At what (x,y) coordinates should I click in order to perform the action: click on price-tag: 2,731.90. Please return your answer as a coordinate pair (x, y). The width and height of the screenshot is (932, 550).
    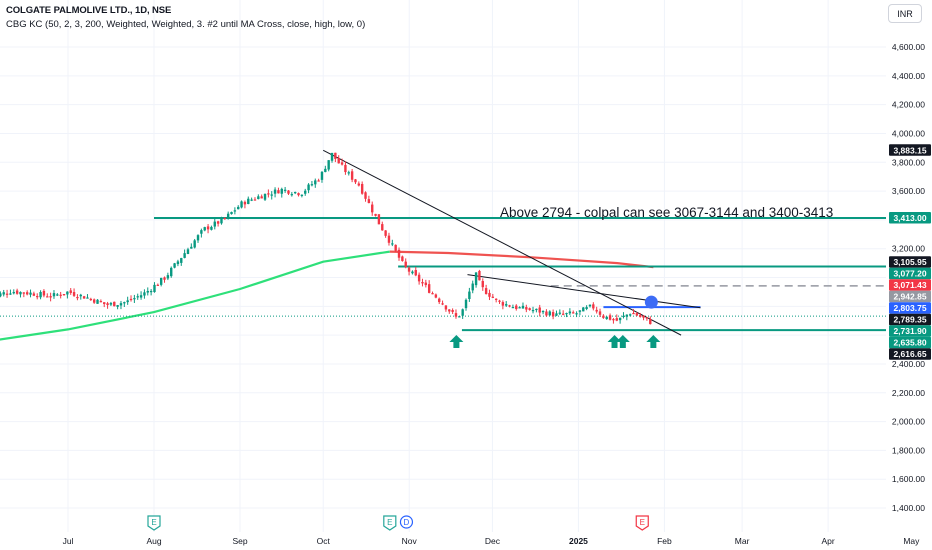
    Looking at the image, I should click on (910, 331).